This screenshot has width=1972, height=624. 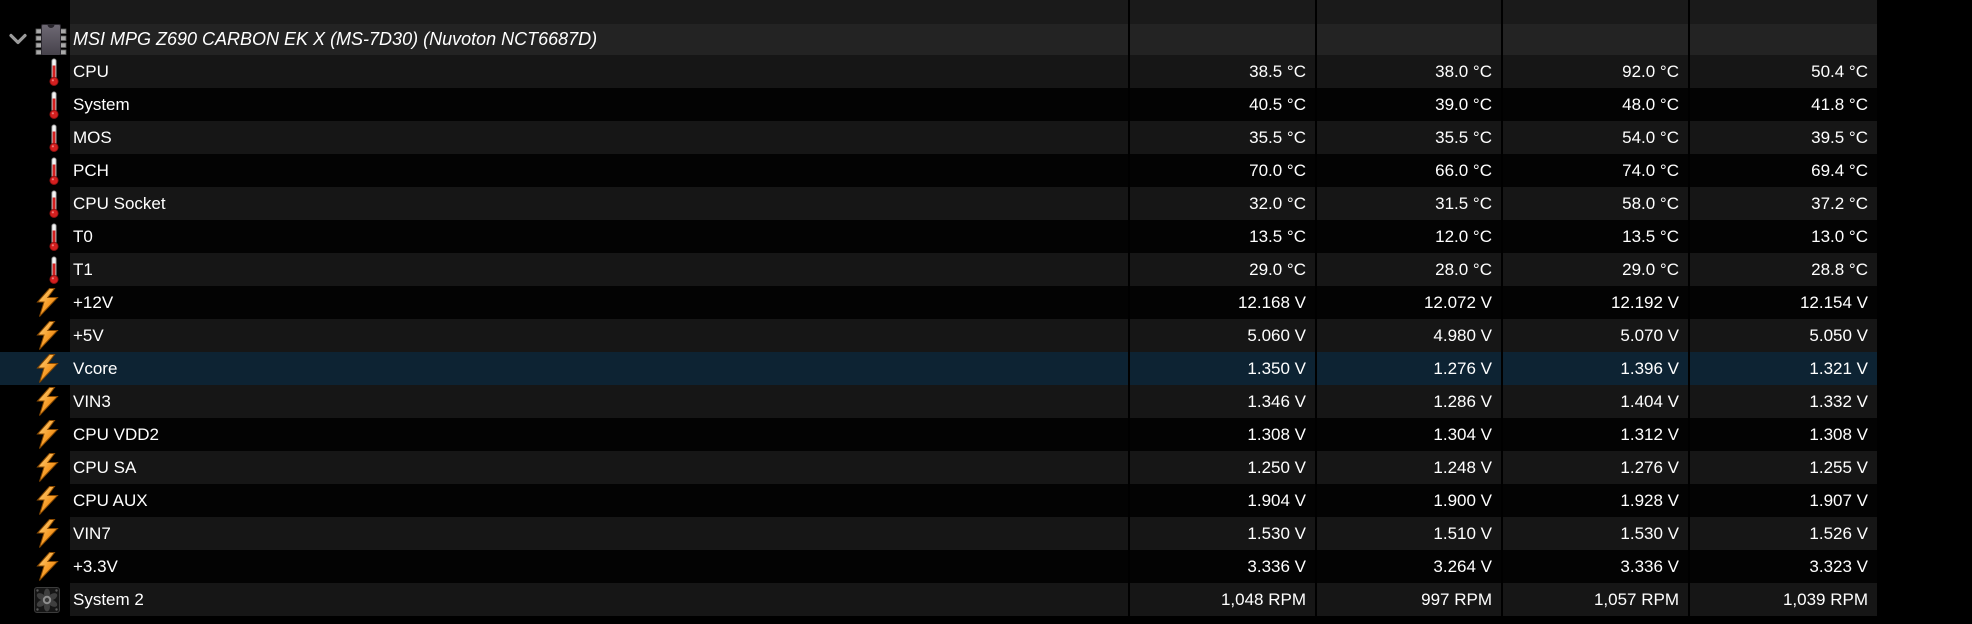 I want to click on chevron-down-icon, so click(x=18, y=39).